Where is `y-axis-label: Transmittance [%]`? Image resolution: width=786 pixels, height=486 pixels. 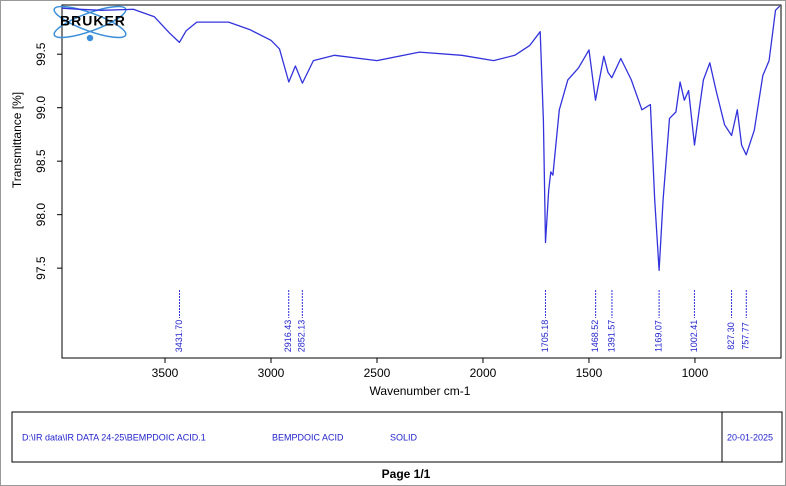 y-axis-label: Transmittance [%] is located at coordinates (17, 140).